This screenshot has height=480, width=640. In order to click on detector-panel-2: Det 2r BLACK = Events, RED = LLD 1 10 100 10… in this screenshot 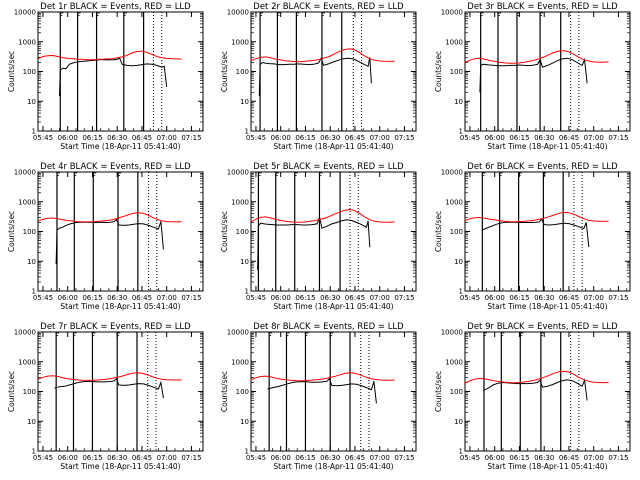, I will do `click(319, 80)`.